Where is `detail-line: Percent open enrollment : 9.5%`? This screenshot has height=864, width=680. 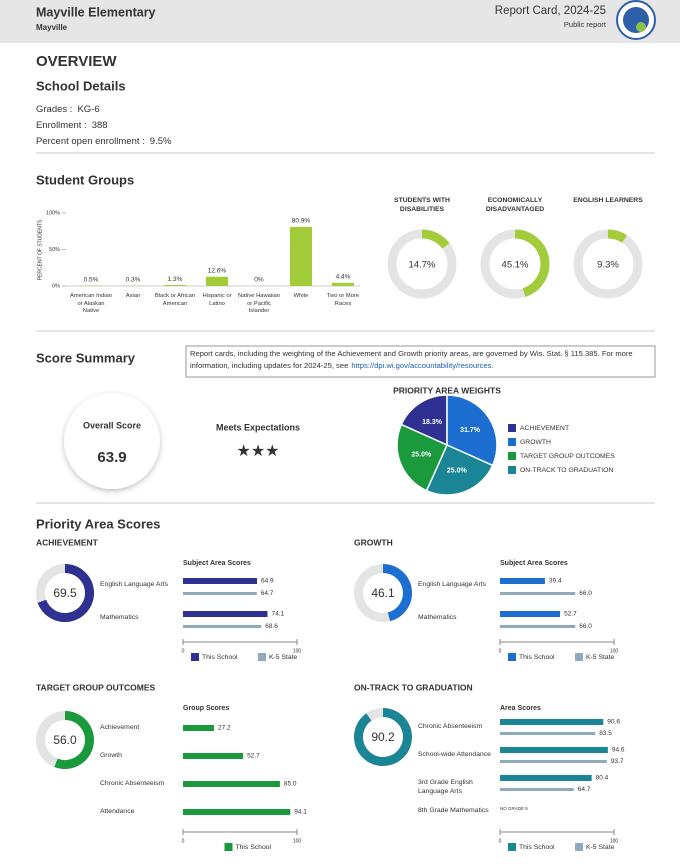 detail-line: Percent open enrollment : 9.5% is located at coordinates (104, 141).